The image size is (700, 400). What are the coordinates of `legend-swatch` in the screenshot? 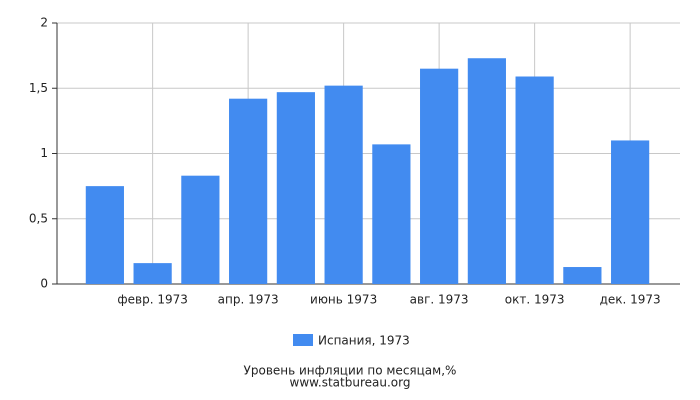 It's located at (303, 340).